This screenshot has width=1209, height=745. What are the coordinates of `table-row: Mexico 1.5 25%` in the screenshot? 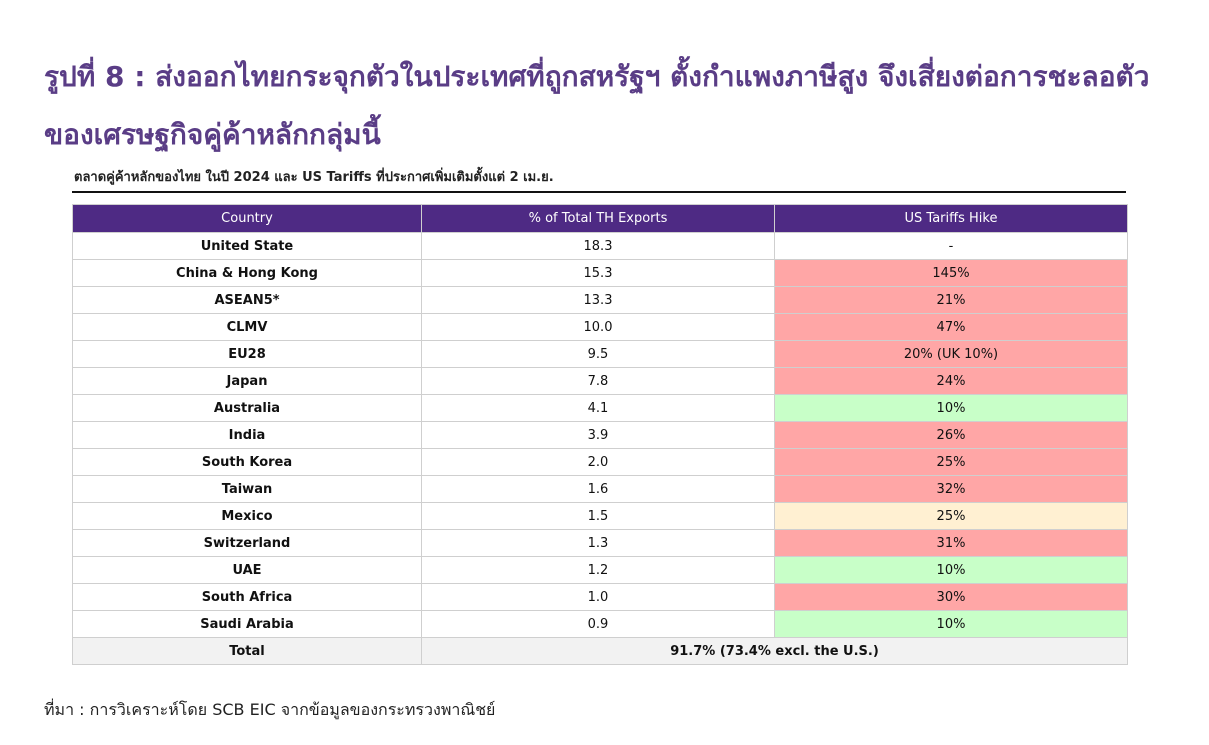 It's located at (600, 516).